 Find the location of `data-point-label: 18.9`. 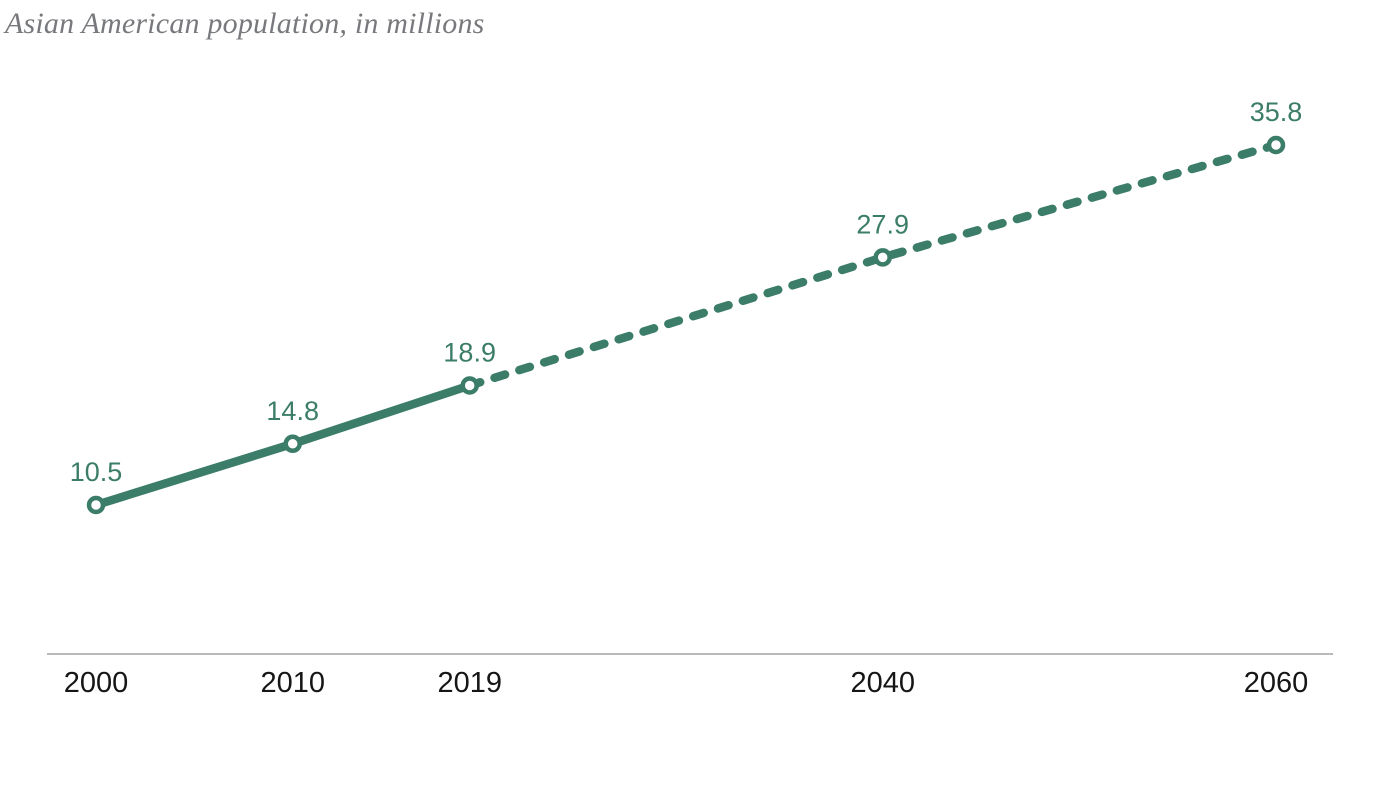

data-point-label: 18.9 is located at coordinates (469, 353).